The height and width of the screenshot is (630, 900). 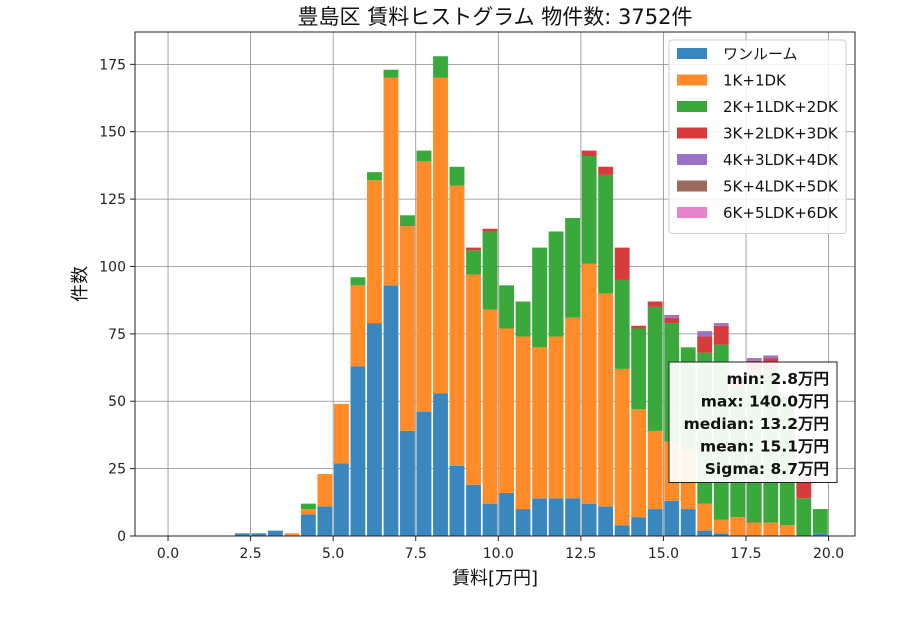 What do you see at coordinates (663, 554) in the screenshot?
I see `x-tick-label: 15.0` at bounding box center [663, 554].